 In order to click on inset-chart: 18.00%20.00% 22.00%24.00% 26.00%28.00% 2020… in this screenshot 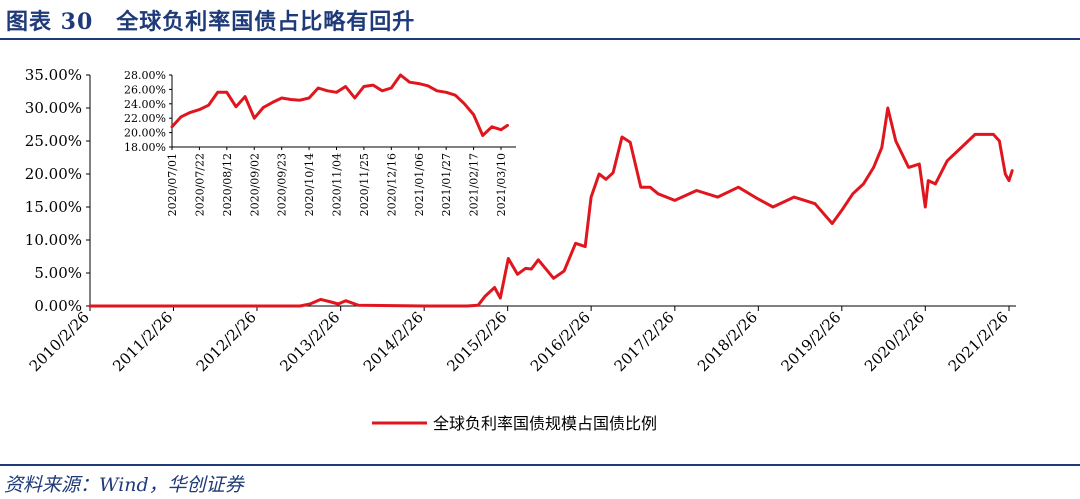, I will do `click(320, 142)`.